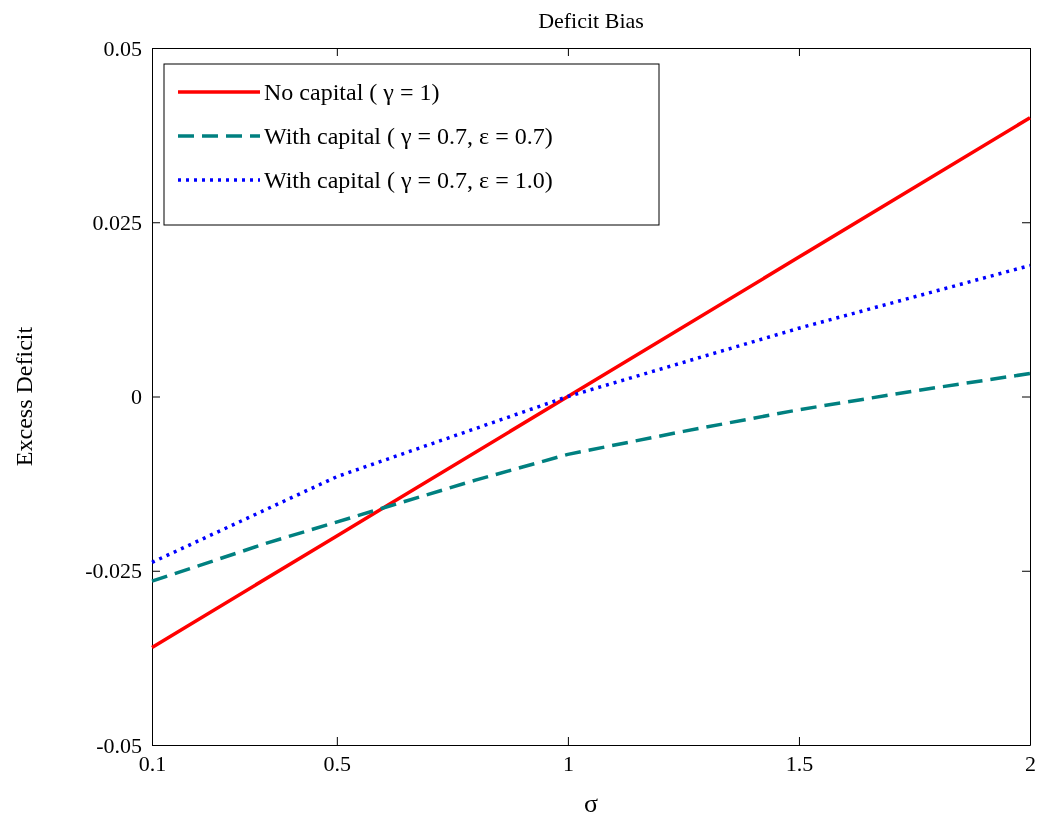  Describe the element at coordinates (799, 763) in the screenshot. I see `x-tick-label: 1.5` at that location.